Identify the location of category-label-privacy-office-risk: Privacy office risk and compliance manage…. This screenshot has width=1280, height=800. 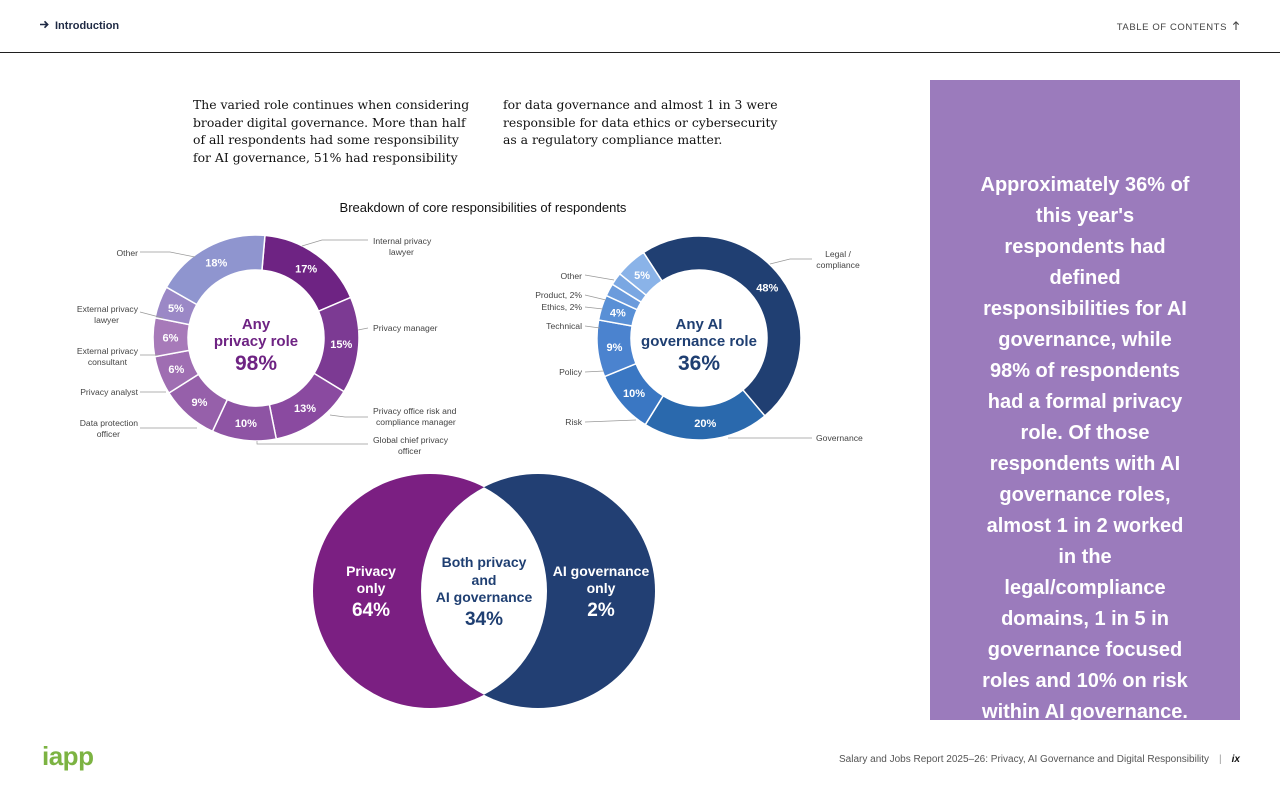
(415, 416).